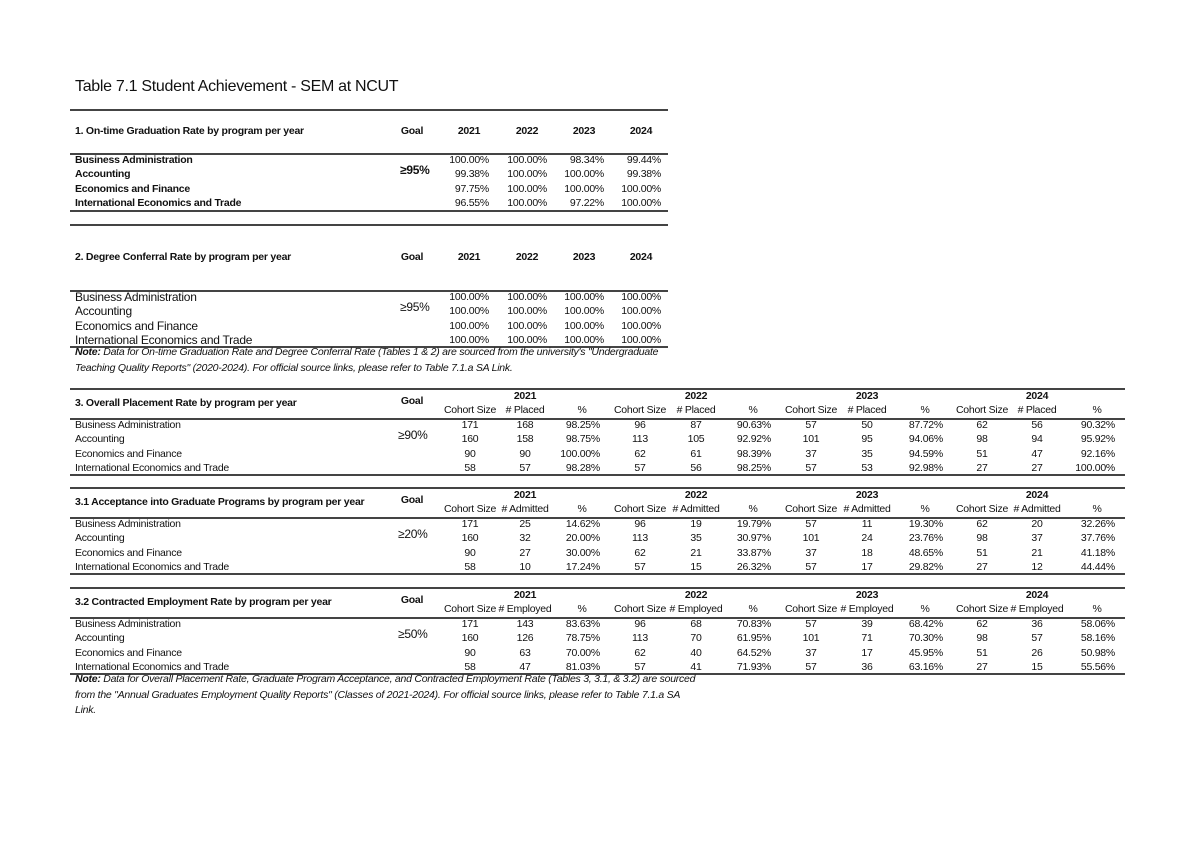 This screenshot has width=1200, height=848. Describe the element at coordinates (582, 439) in the screenshot. I see `percent-value: 98.75%` at that location.